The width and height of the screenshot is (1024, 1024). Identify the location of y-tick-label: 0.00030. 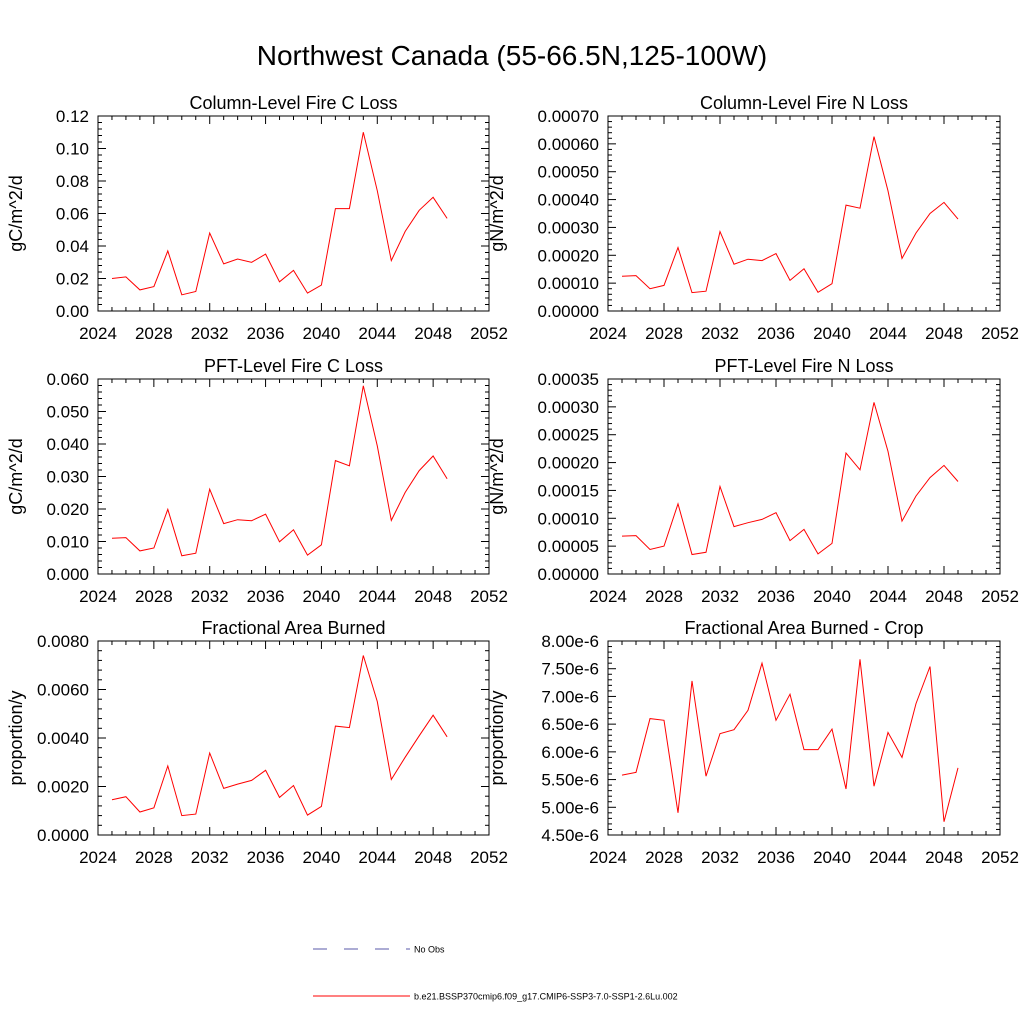
(568, 407).